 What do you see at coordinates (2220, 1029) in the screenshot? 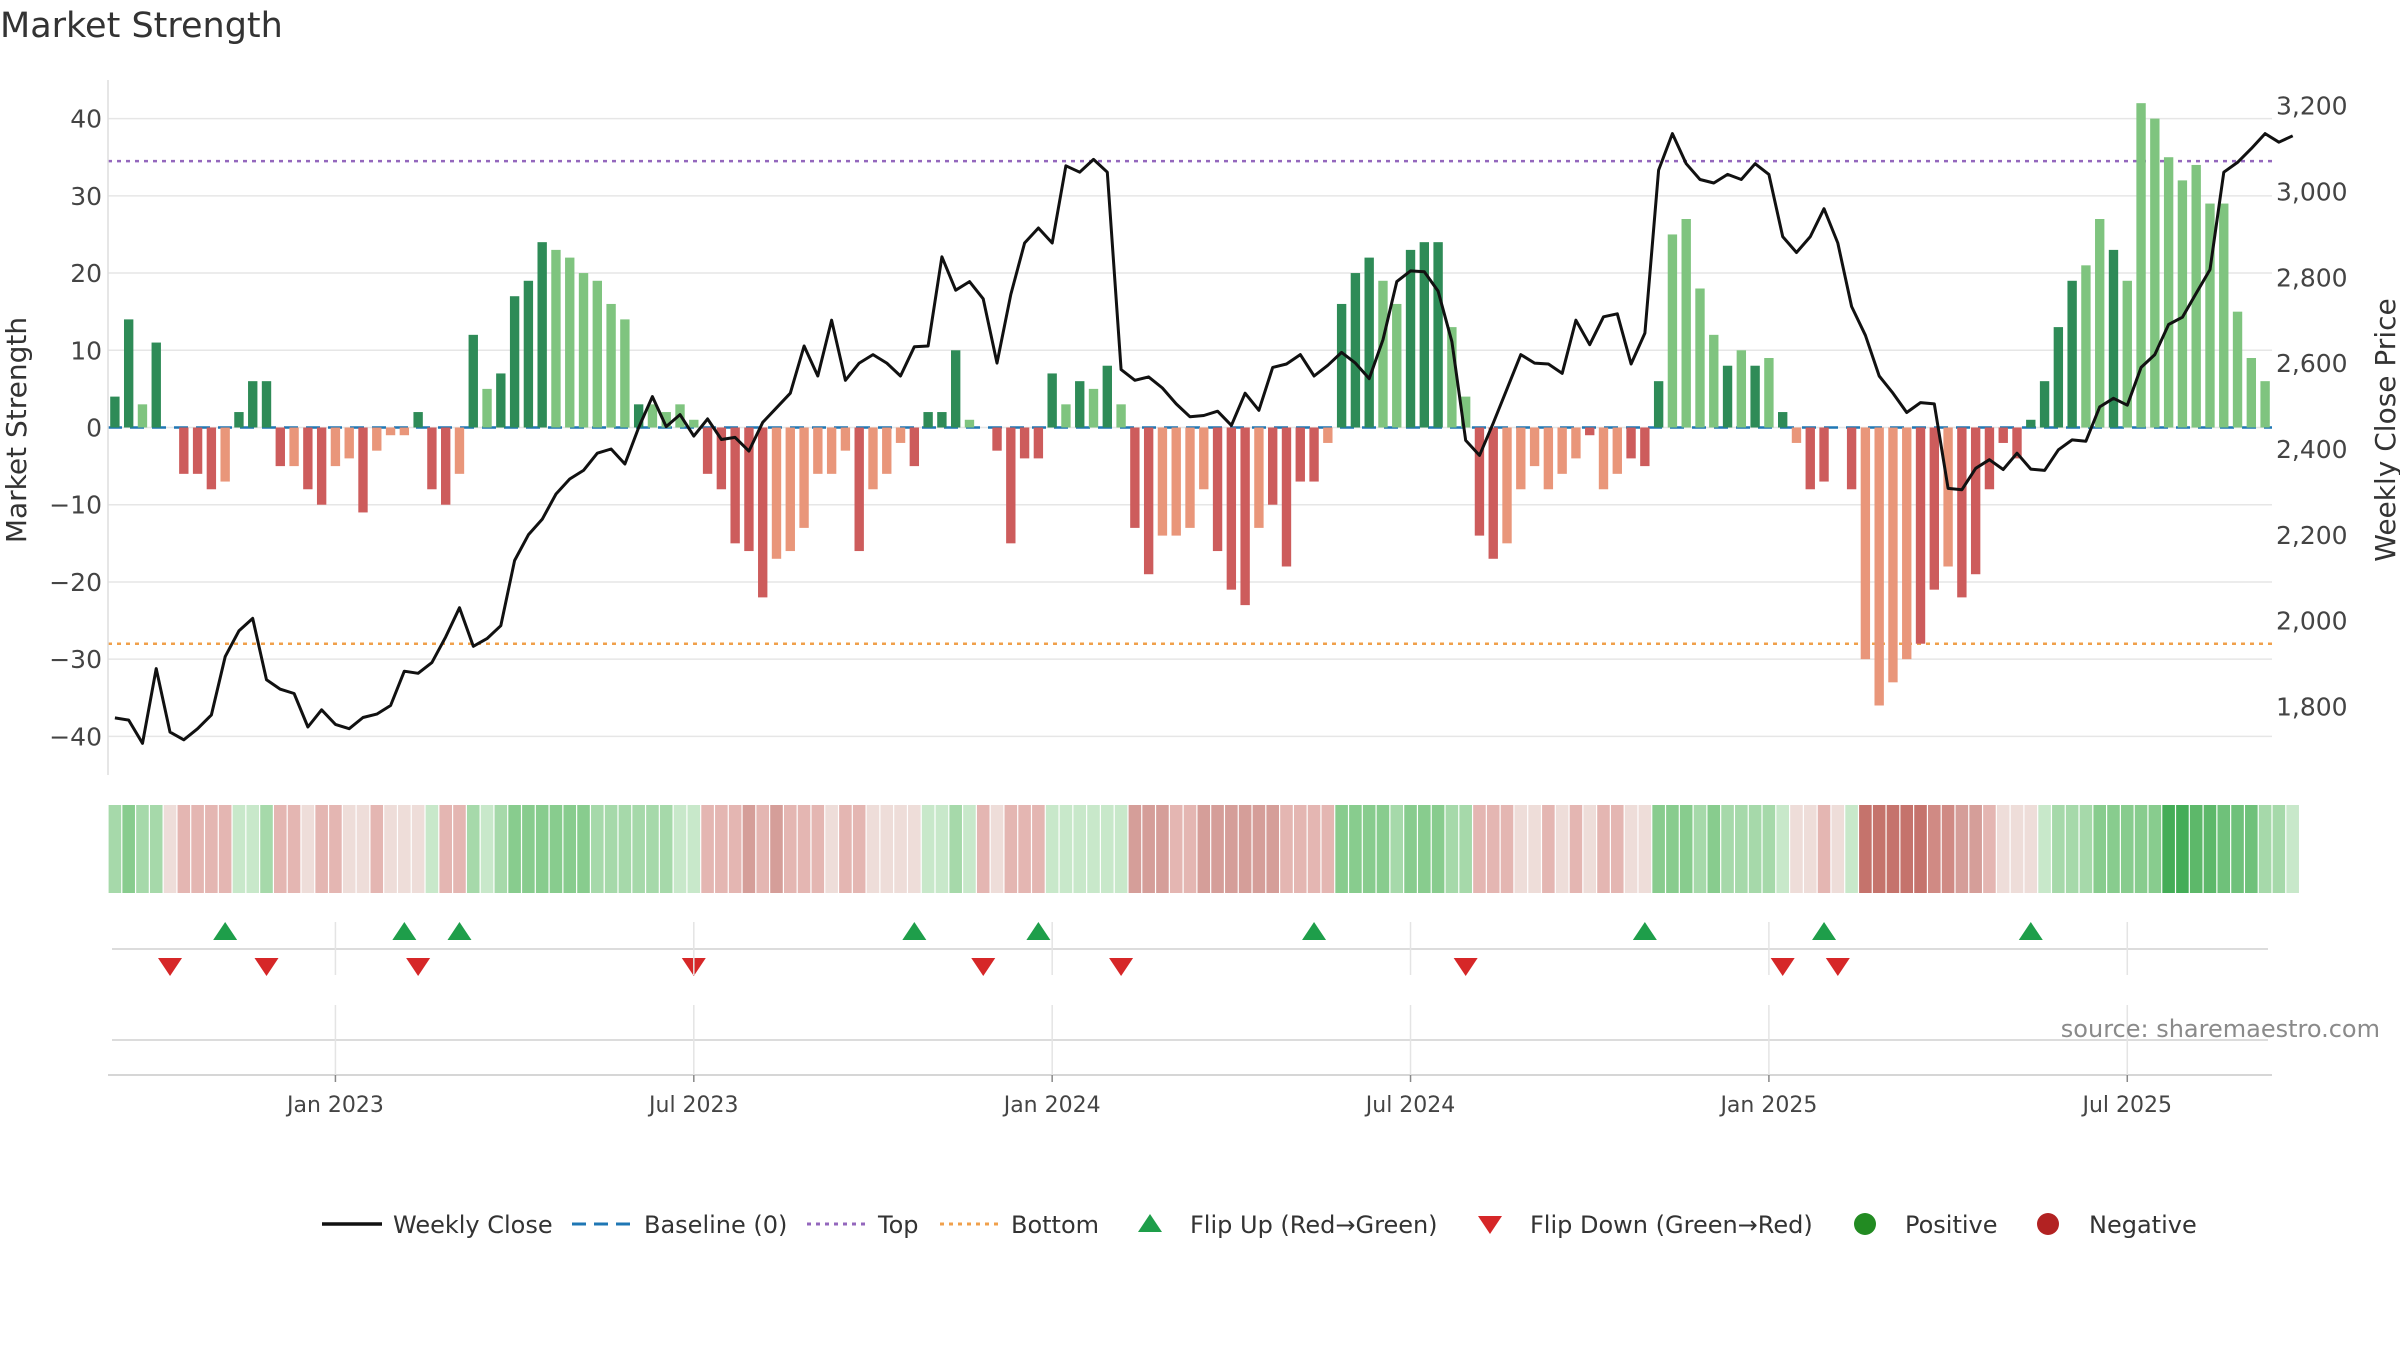
I see `source-note: source: sharemaestro.com` at bounding box center [2220, 1029].